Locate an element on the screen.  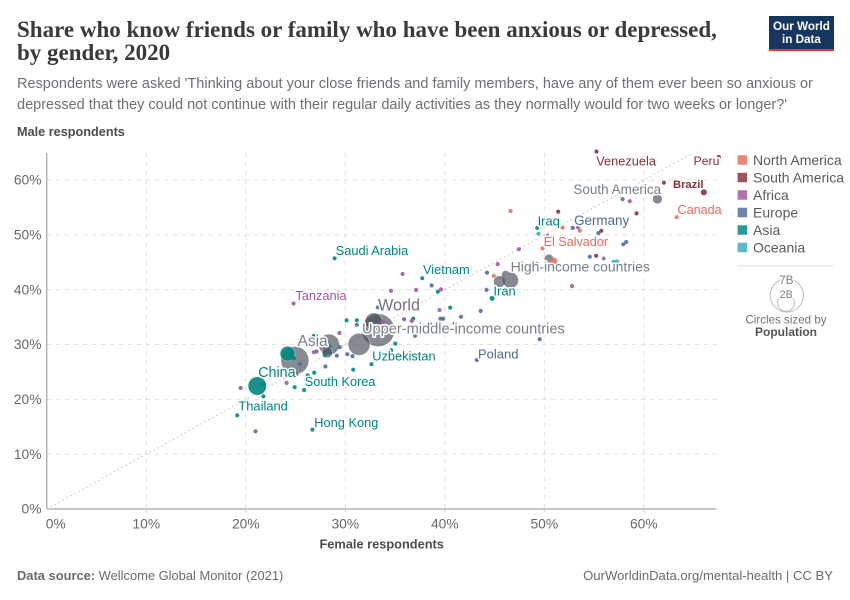
svg-text: Tanzania is located at coordinates (321, 295).